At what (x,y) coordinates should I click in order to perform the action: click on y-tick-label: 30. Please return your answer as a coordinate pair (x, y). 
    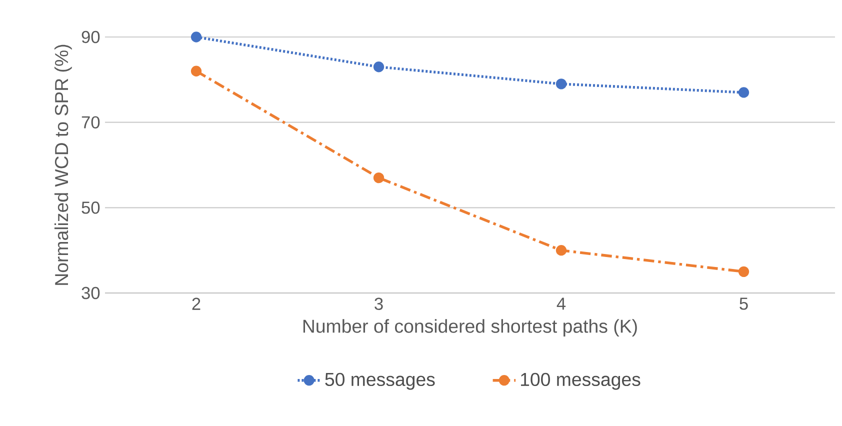
    Looking at the image, I should click on (91, 293).